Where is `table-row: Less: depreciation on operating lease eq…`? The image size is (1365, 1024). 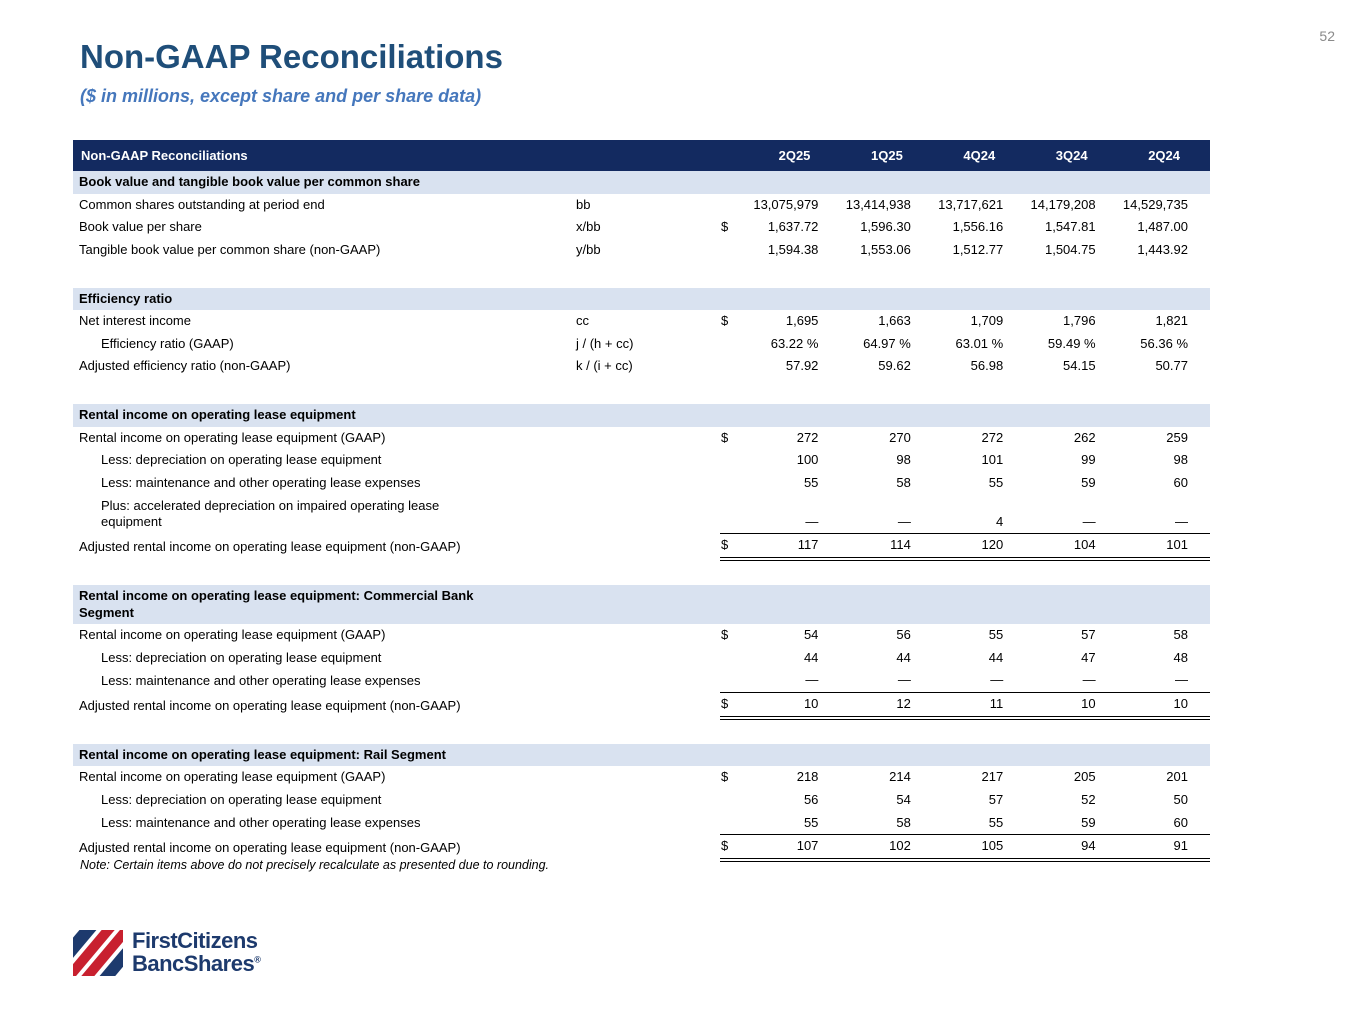 table-row: Less: depreciation on operating lease eq… is located at coordinates (641, 800).